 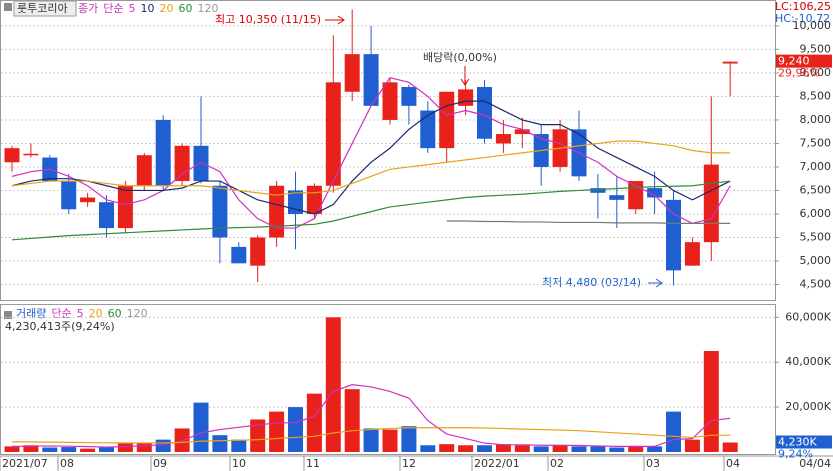 I want to click on legend-item: 종가, so click(x=88, y=8).